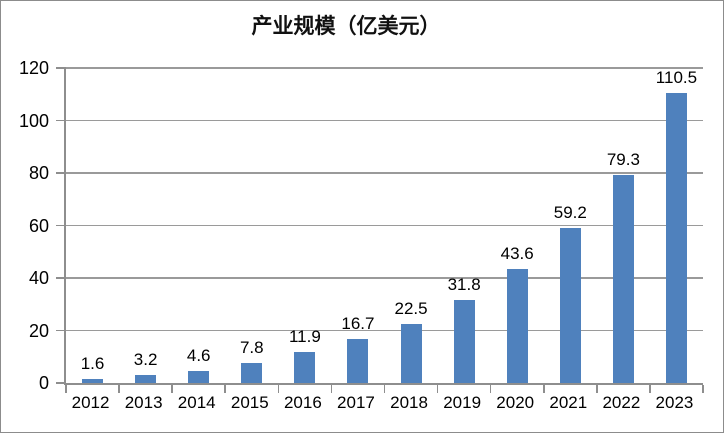 This screenshot has height=433, width=724. I want to click on x-axis-tick-label-2014: 2014, so click(196, 402).